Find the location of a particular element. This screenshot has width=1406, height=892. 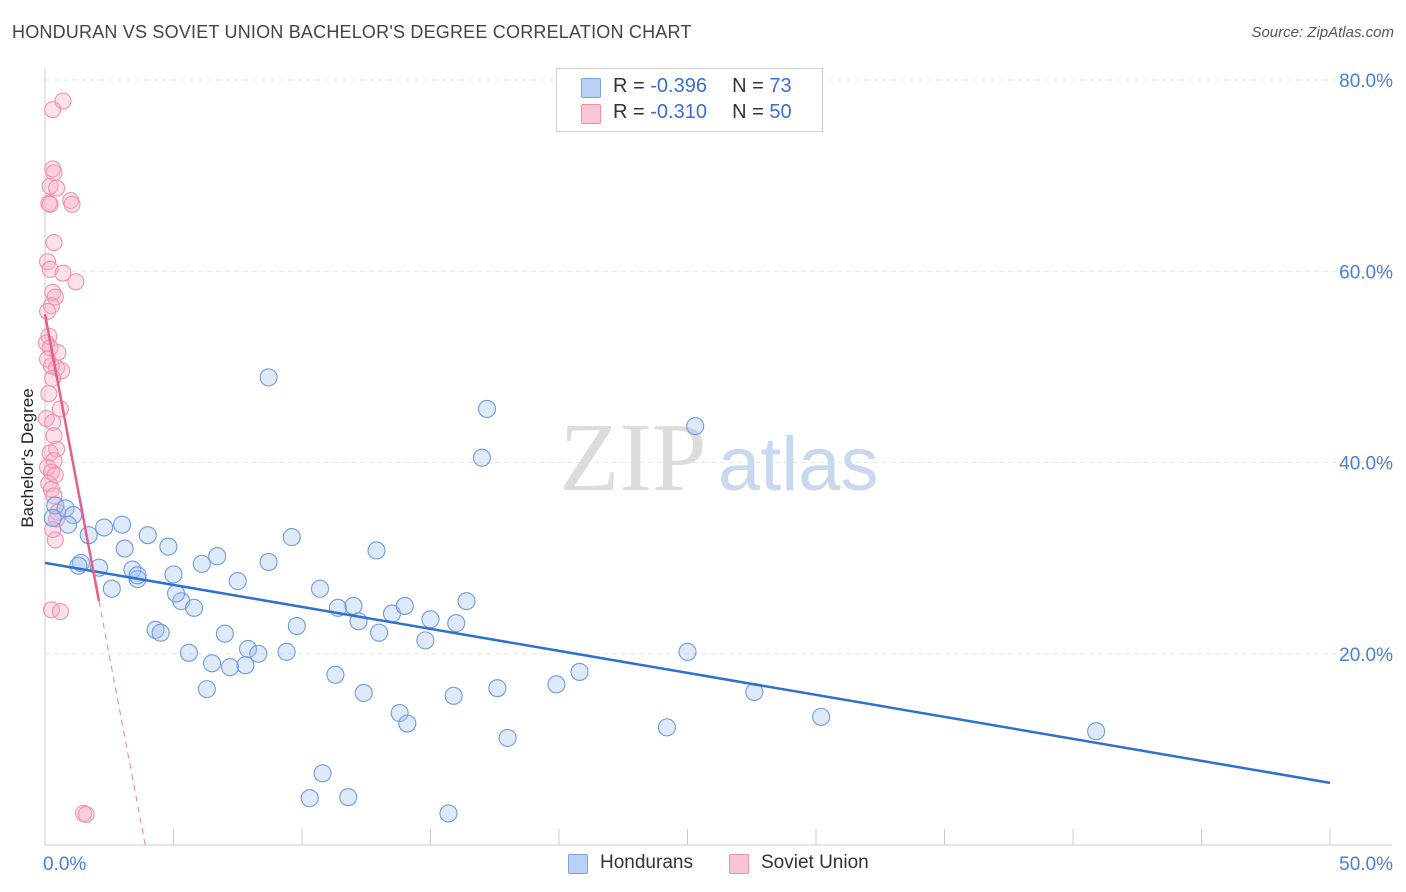

watermark-zip: ZIP is located at coordinates (633, 458).